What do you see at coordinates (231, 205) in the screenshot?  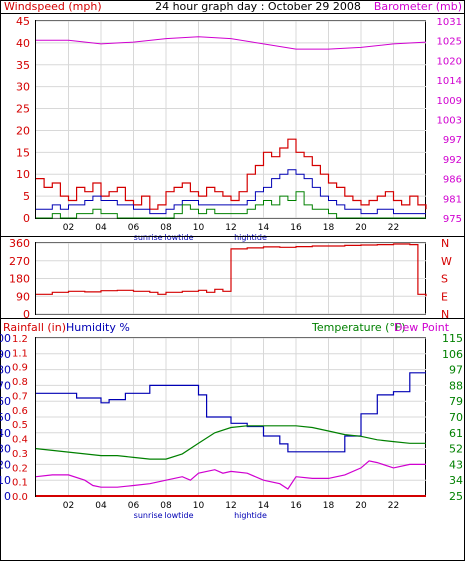 I see `wind-low-line` at bounding box center [231, 205].